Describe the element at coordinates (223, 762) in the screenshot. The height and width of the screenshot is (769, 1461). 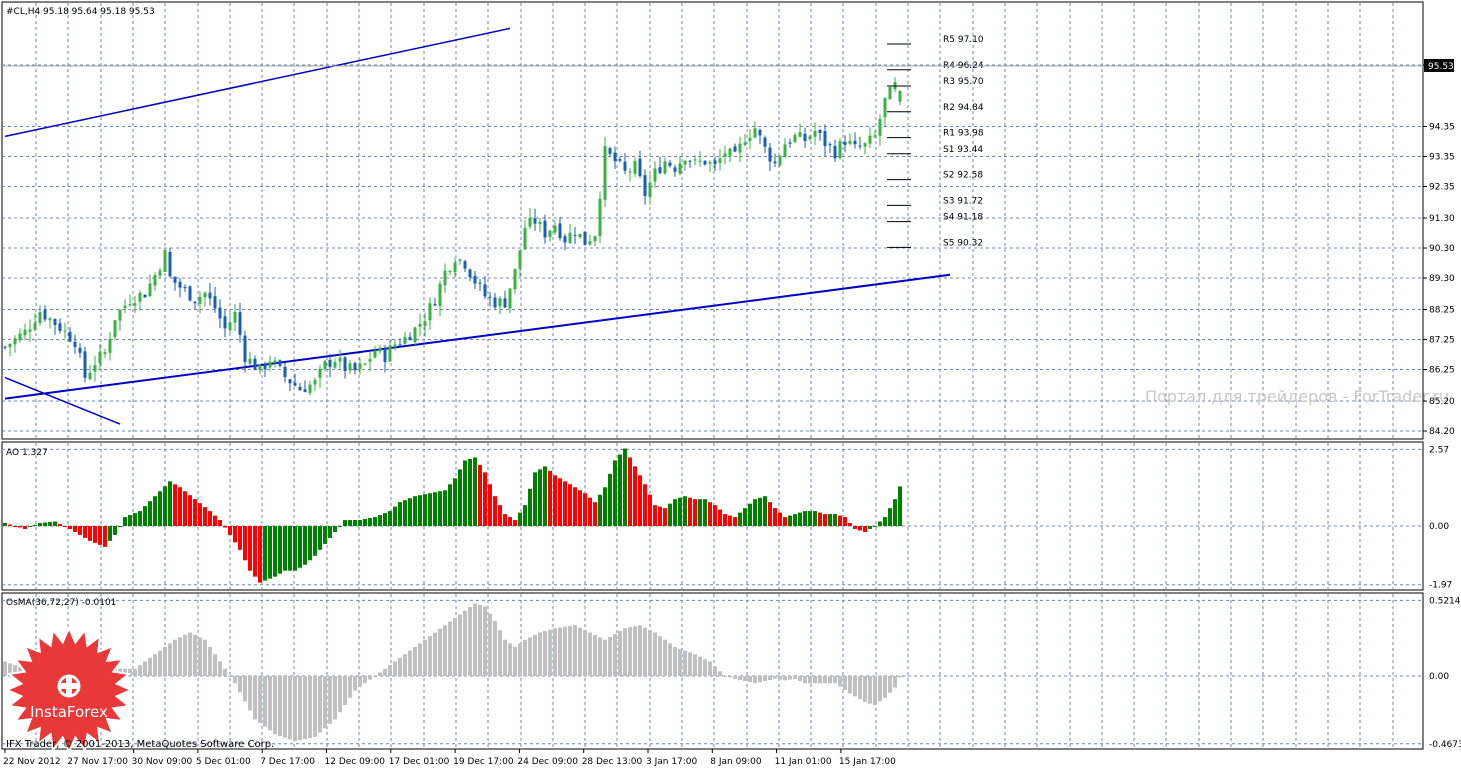
I see `time-tick-label: 5 Dec 01:00` at that location.